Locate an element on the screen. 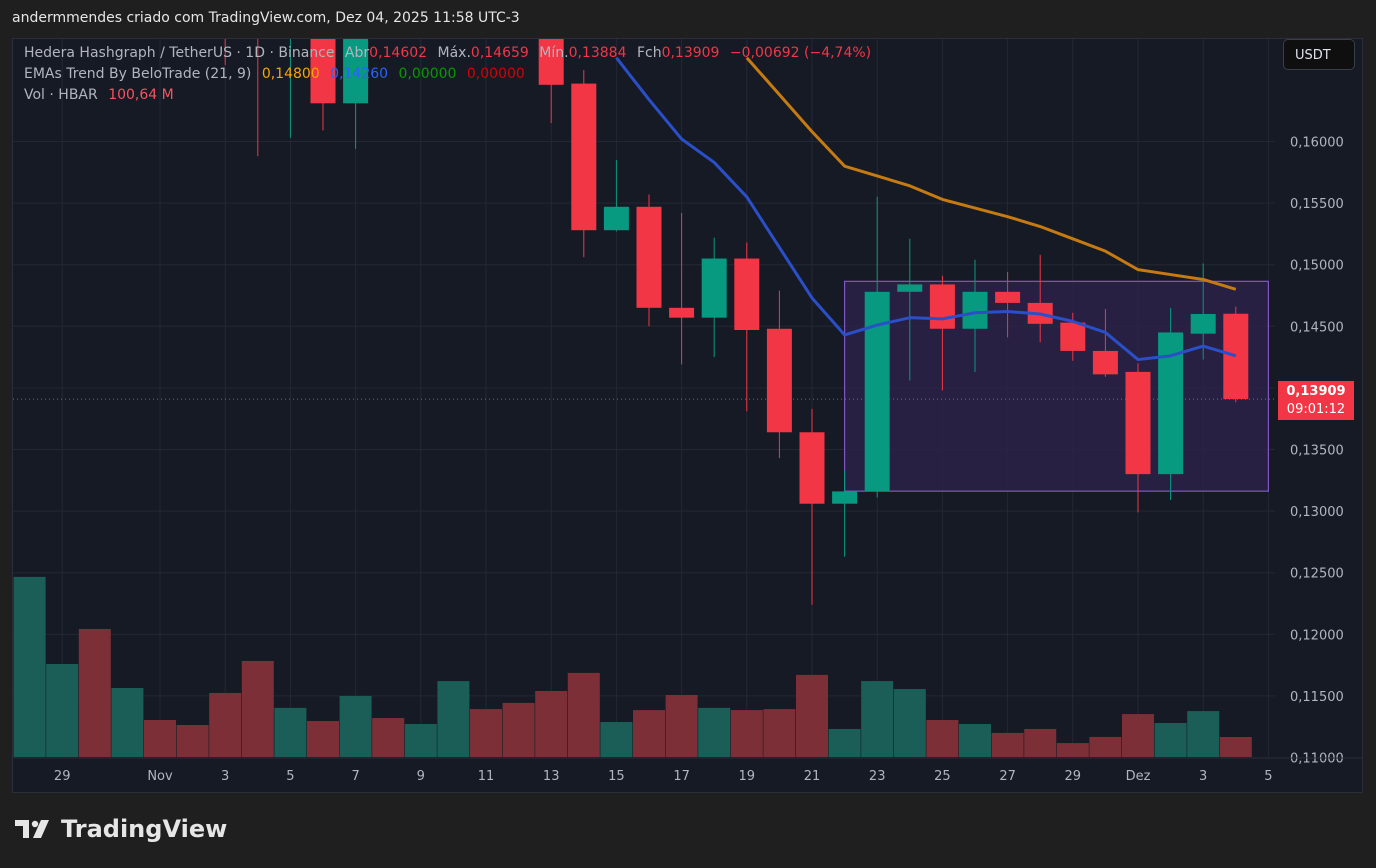 This screenshot has height=868, width=1376. low-label: Mín. is located at coordinates (554, 53).